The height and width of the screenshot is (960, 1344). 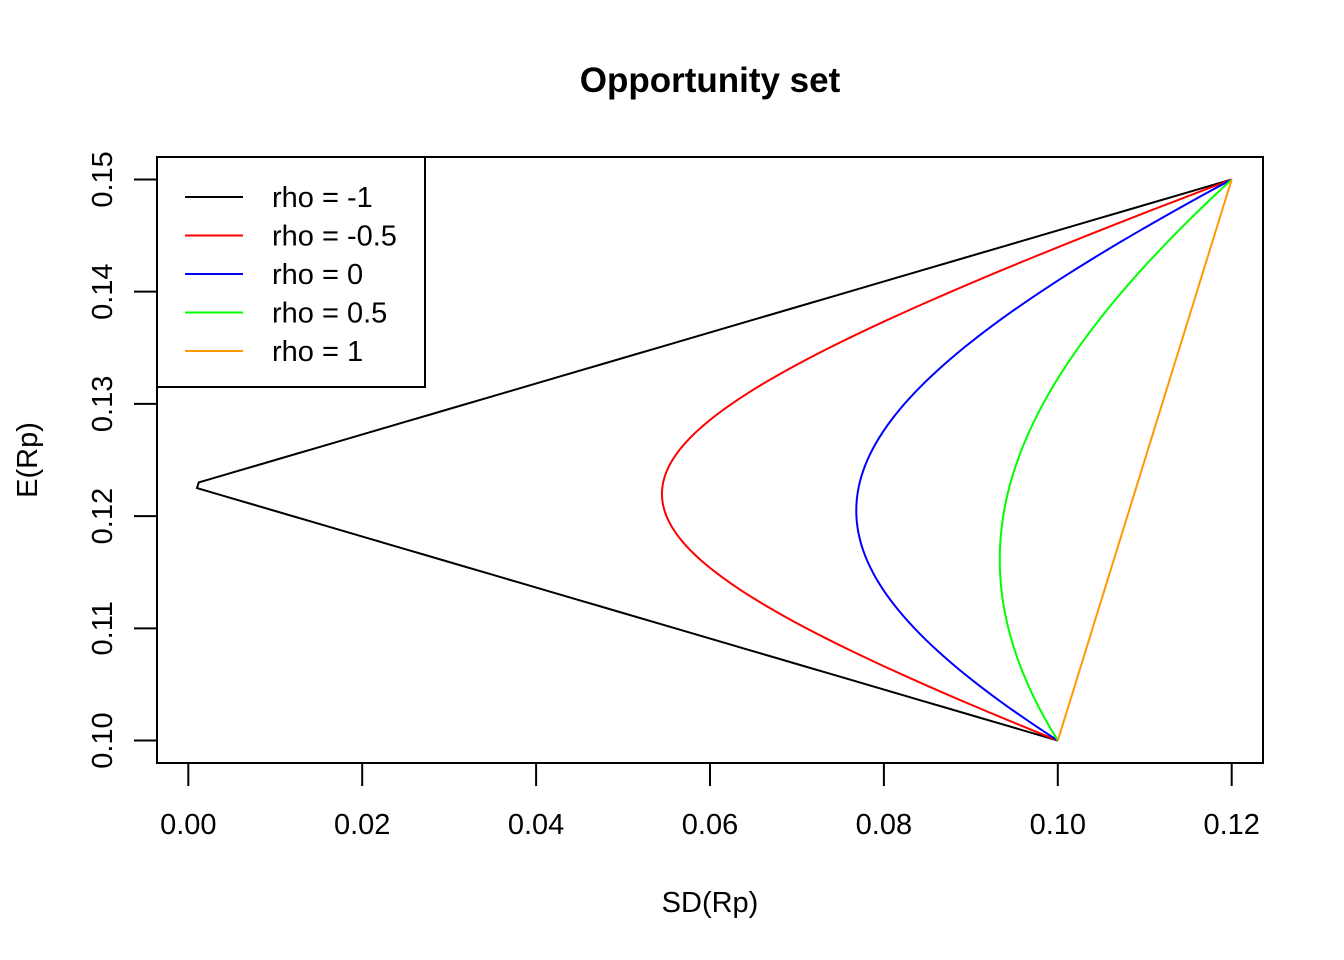 I want to click on y-tick-label: 0.14, so click(x=103, y=291).